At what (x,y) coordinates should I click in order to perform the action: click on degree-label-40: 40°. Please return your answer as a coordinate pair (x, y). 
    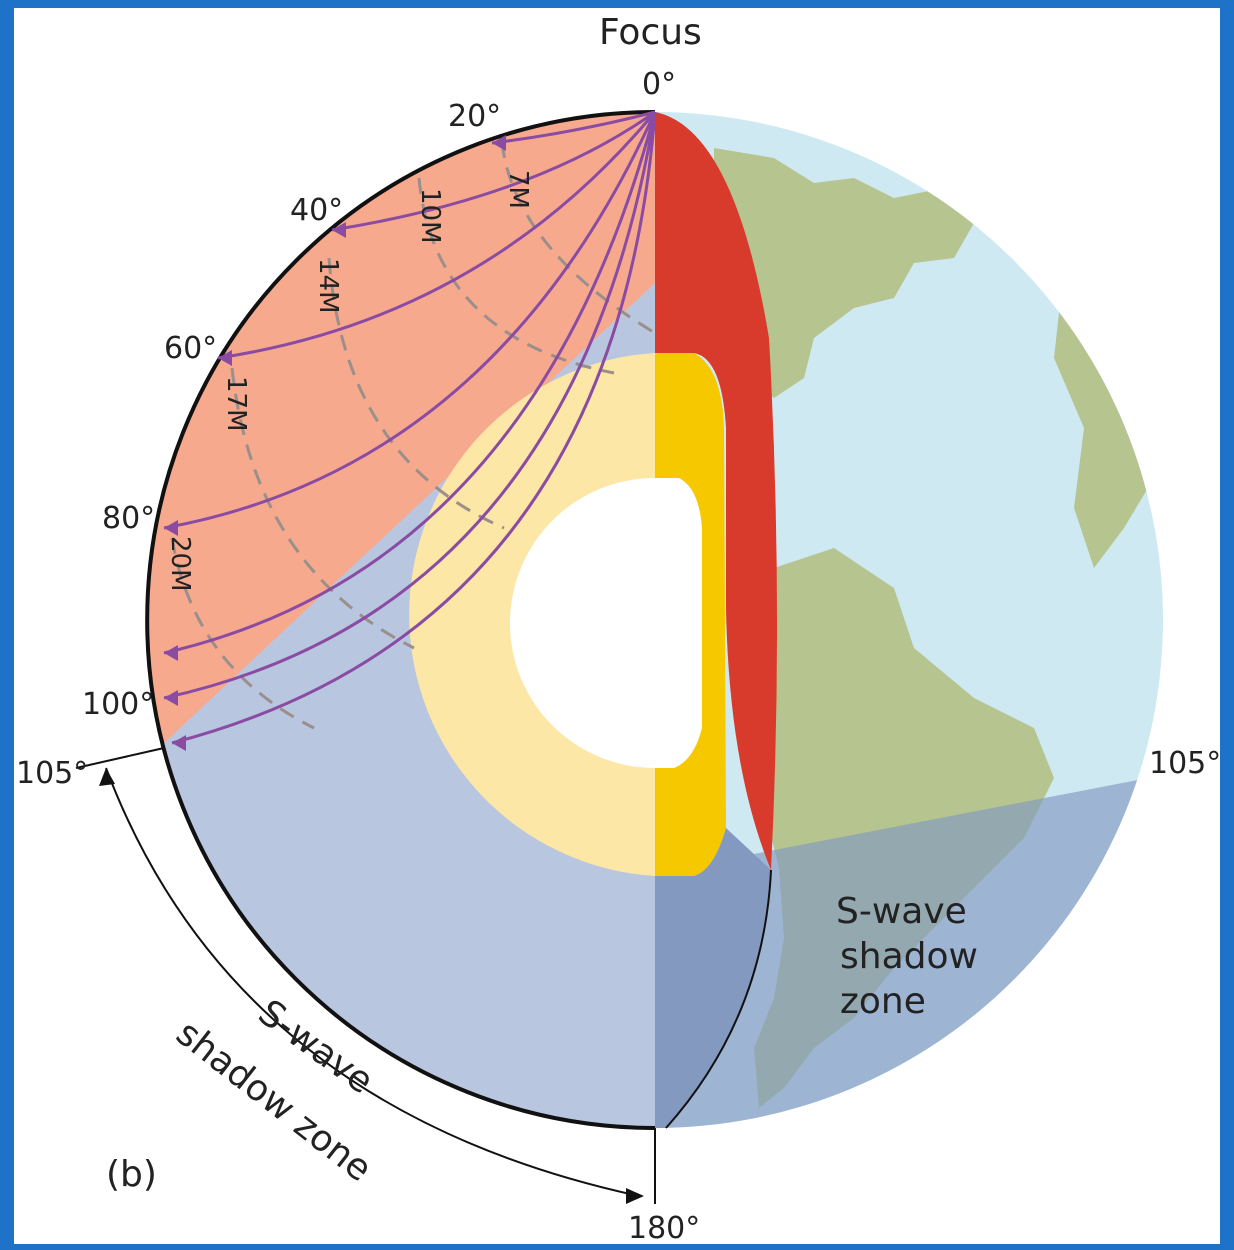
    Looking at the image, I should click on (316, 210).